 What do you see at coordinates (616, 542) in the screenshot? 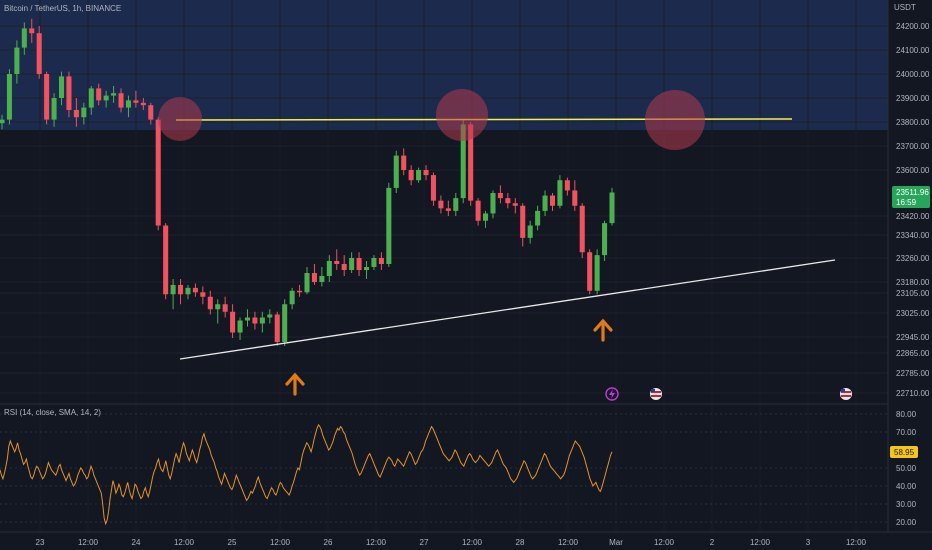
I see `time-tick-label: Mar` at bounding box center [616, 542].